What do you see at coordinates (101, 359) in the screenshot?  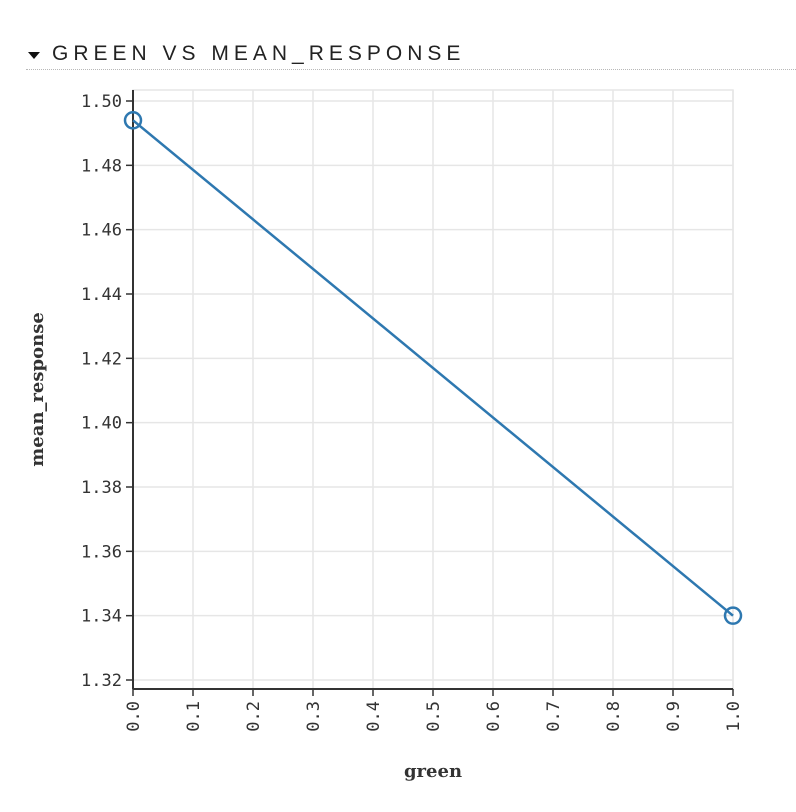 I see `y-tick-label: 1.42` at bounding box center [101, 359].